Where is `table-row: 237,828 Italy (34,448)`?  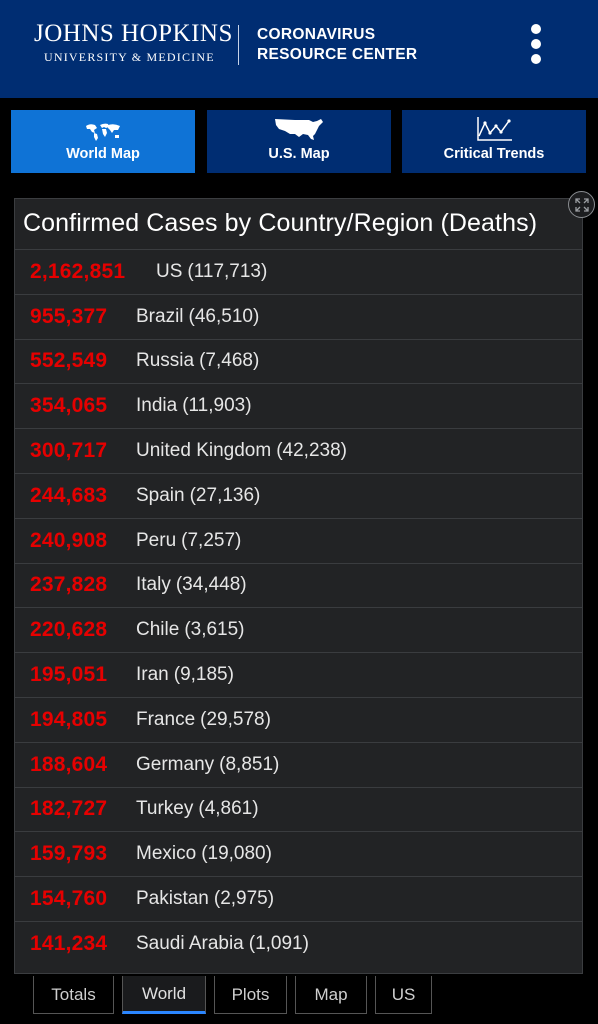
table-row: 237,828 Italy (34,448) is located at coordinates (298, 585).